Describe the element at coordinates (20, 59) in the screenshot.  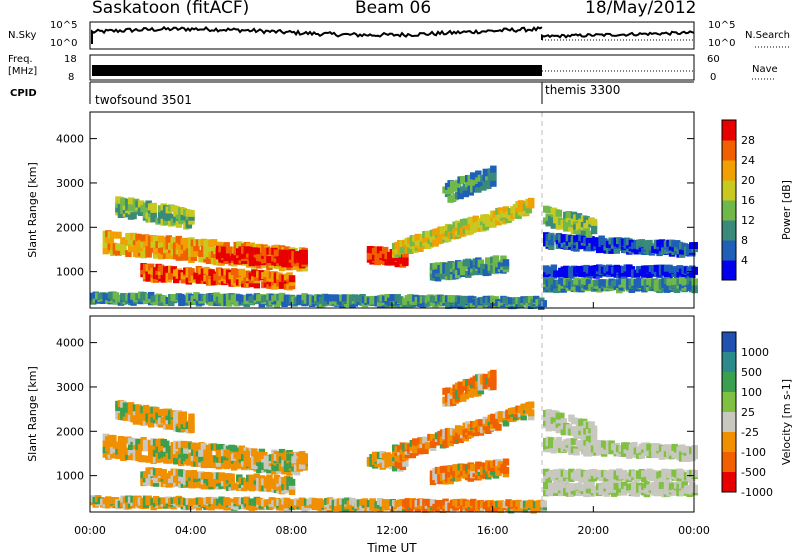
I see `freq-label-1: Freq.` at that location.